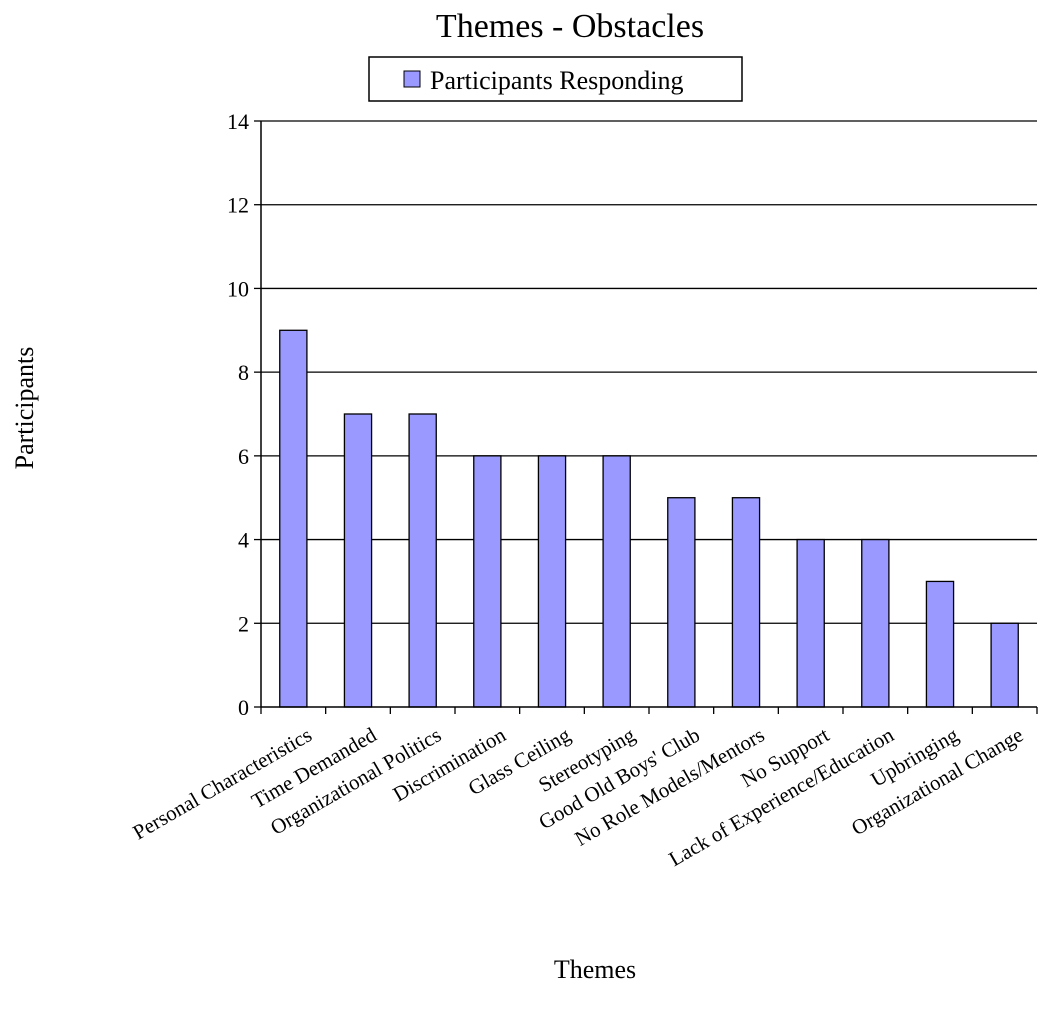  What do you see at coordinates (243, 372) in the screenshot?
I see `y-tick-label: 8` at bounding box center [243, 372].